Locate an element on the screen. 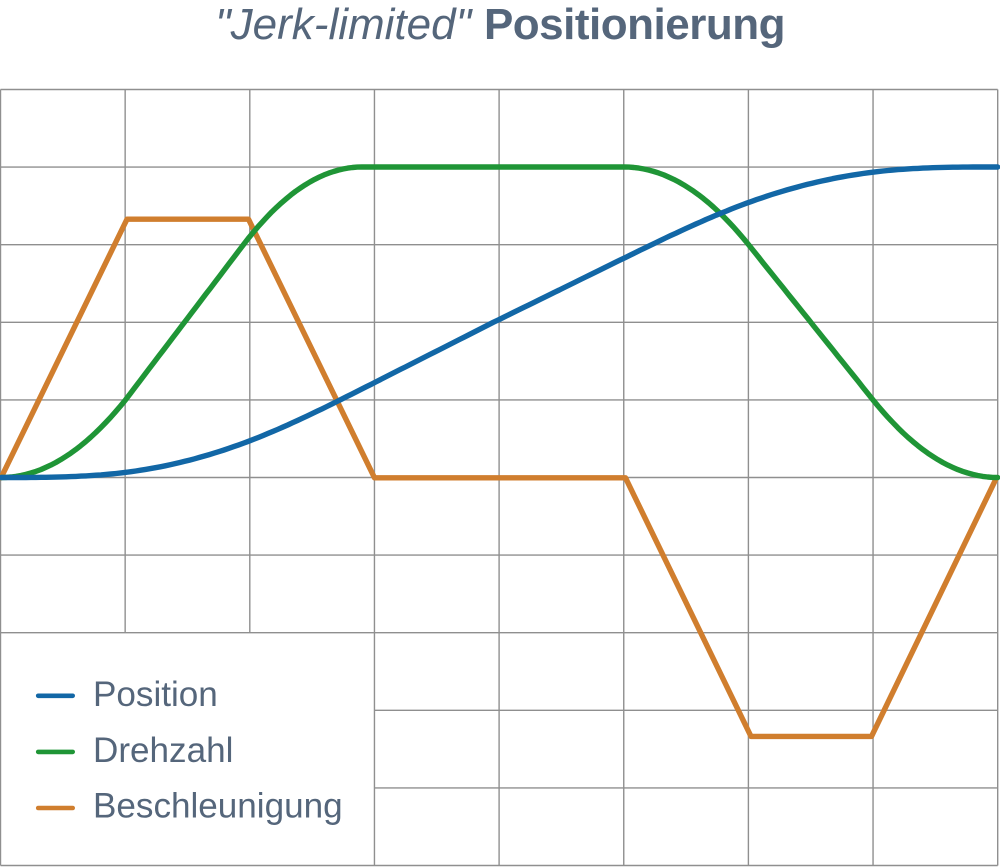  svg-text: Position is located at coordinates (155, 694).